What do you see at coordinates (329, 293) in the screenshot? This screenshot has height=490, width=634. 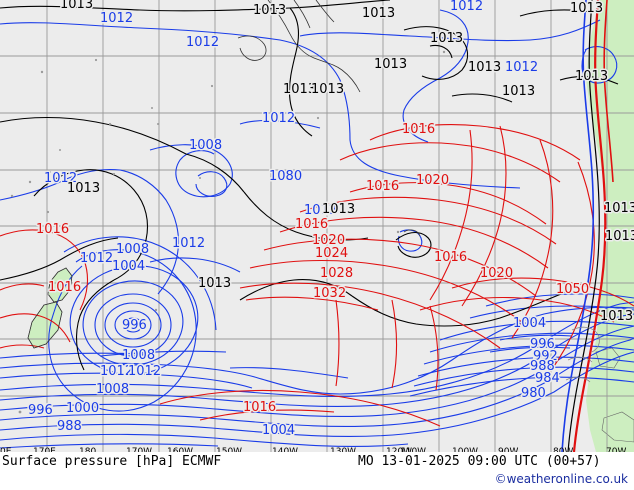 I see `isobar-label: 1032` at bounding box center [329, 293].